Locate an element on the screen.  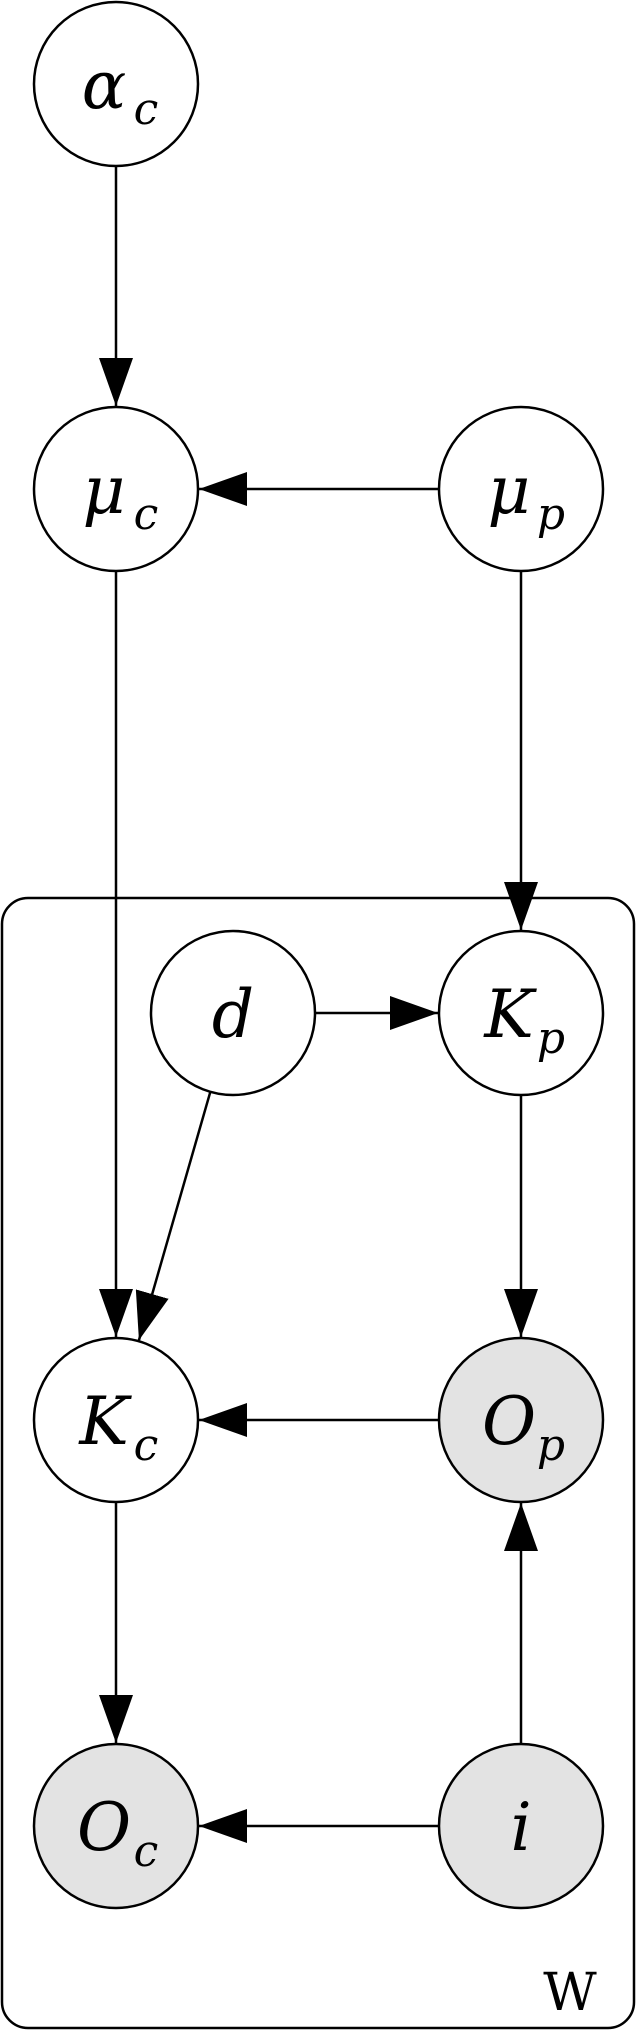
node-d: d is located at coordinates (233, 1013).